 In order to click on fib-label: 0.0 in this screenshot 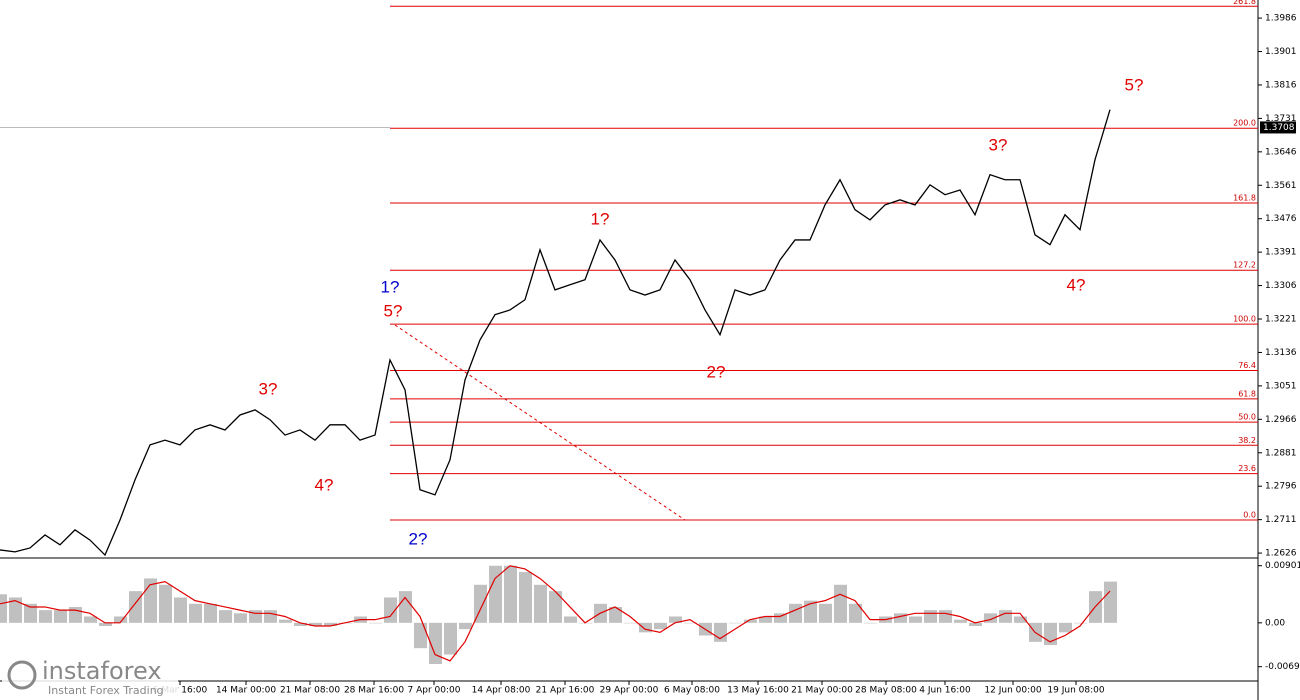, I will do `click(1249, 515)`.